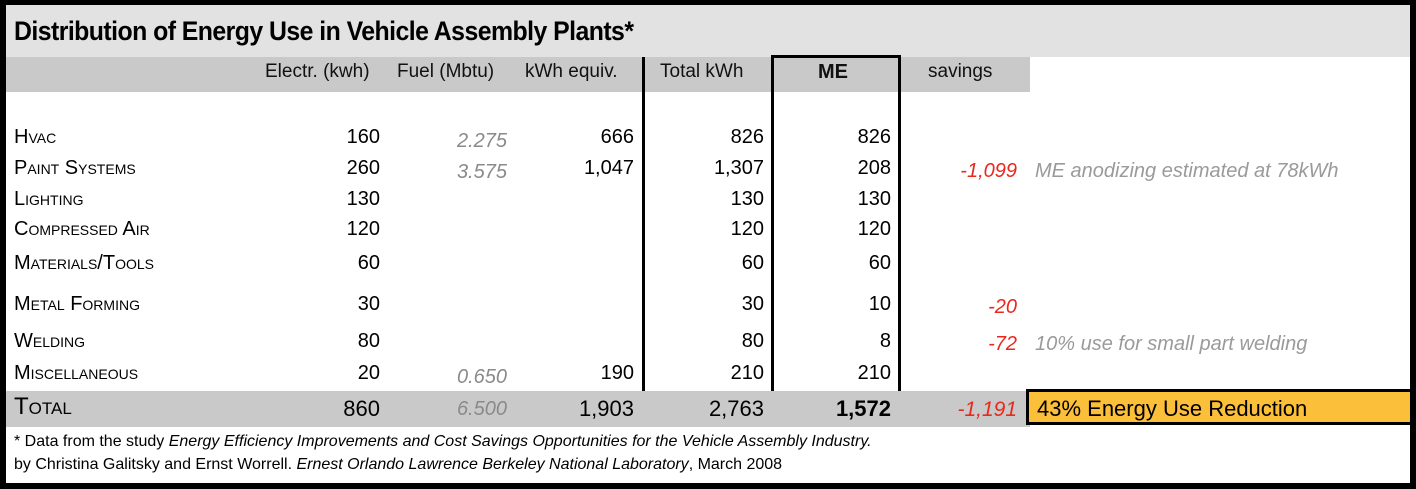 The width and height of the screenshot is (1416, 489). What do you see at coordinates (752, 263) in the screenshot?
I see `row-5-total: 60` at bounding box center [752, 263].